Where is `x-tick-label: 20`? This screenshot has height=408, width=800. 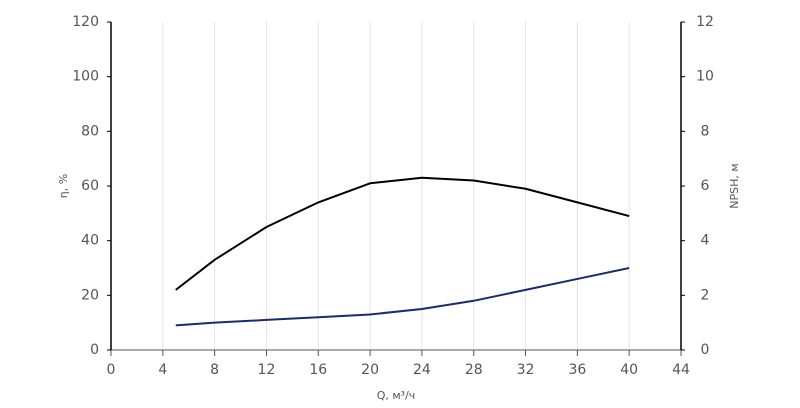 x-tick-label: 20 is located at coordinates (370, 370).